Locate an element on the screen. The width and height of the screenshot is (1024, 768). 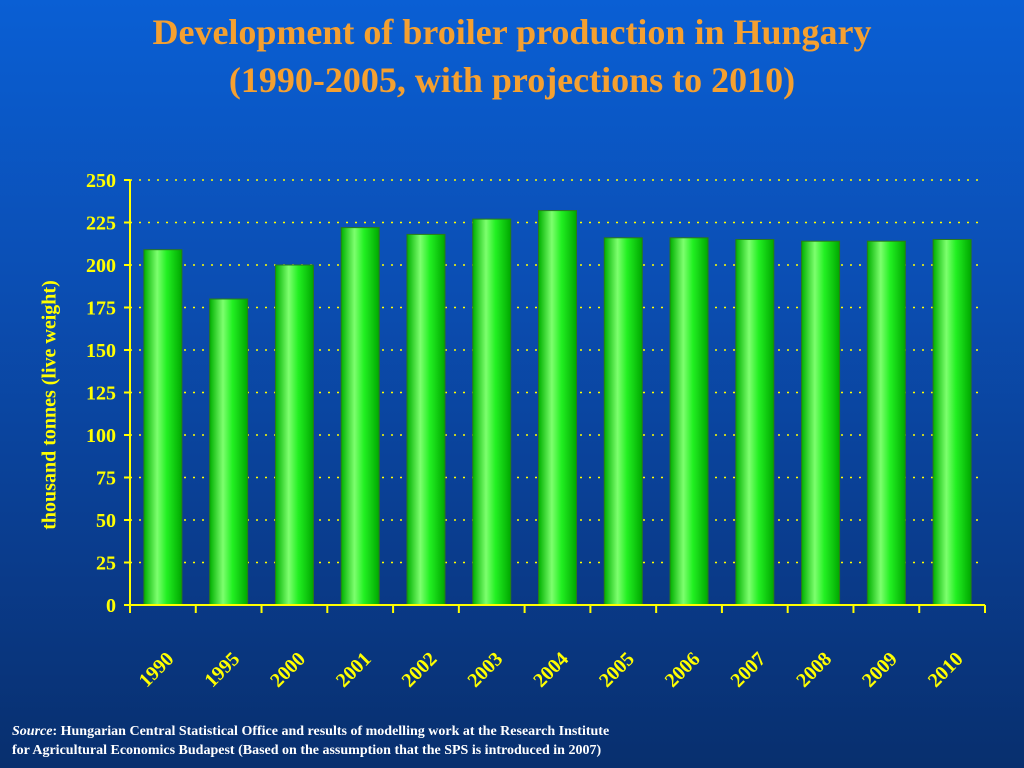
y-tick-label: 25 is located at coordinates (106, 564).